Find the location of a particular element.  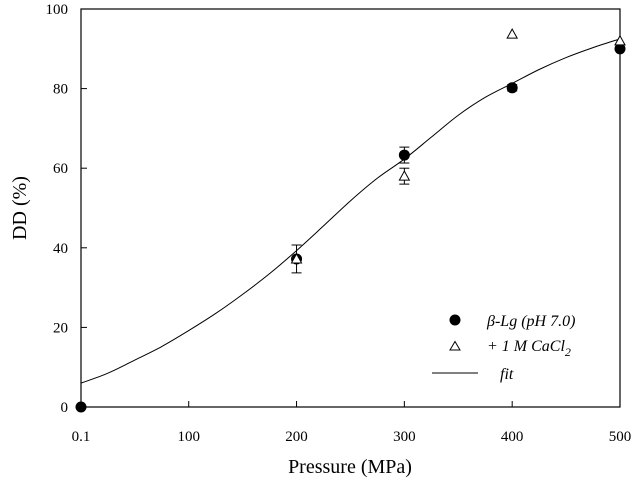

x-tick-label: 200 is located at coordinates (296, 437).